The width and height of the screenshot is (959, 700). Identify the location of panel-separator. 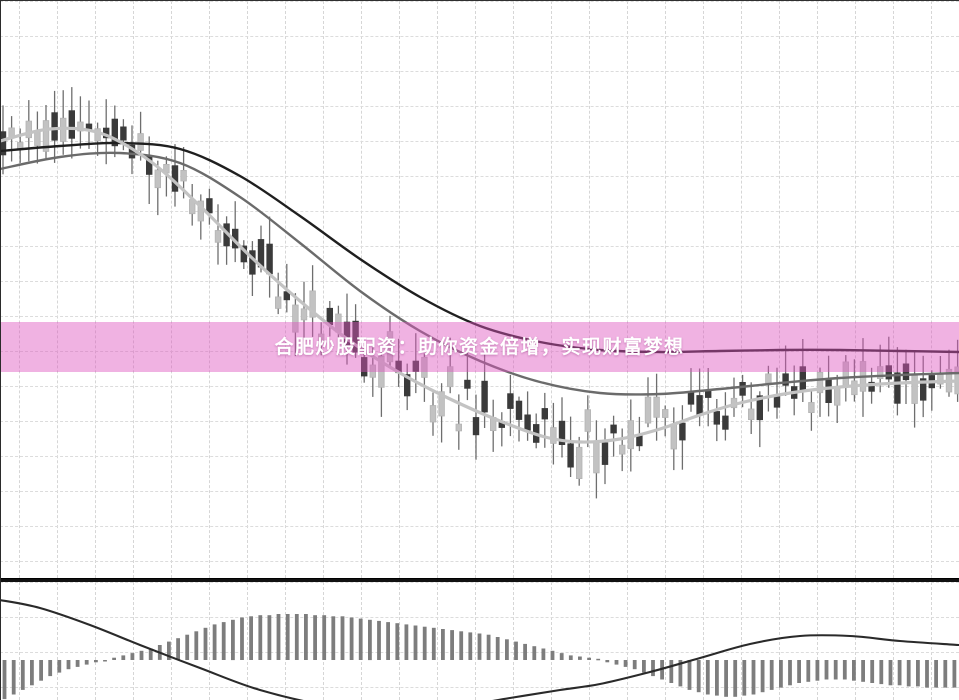
(479, 580).